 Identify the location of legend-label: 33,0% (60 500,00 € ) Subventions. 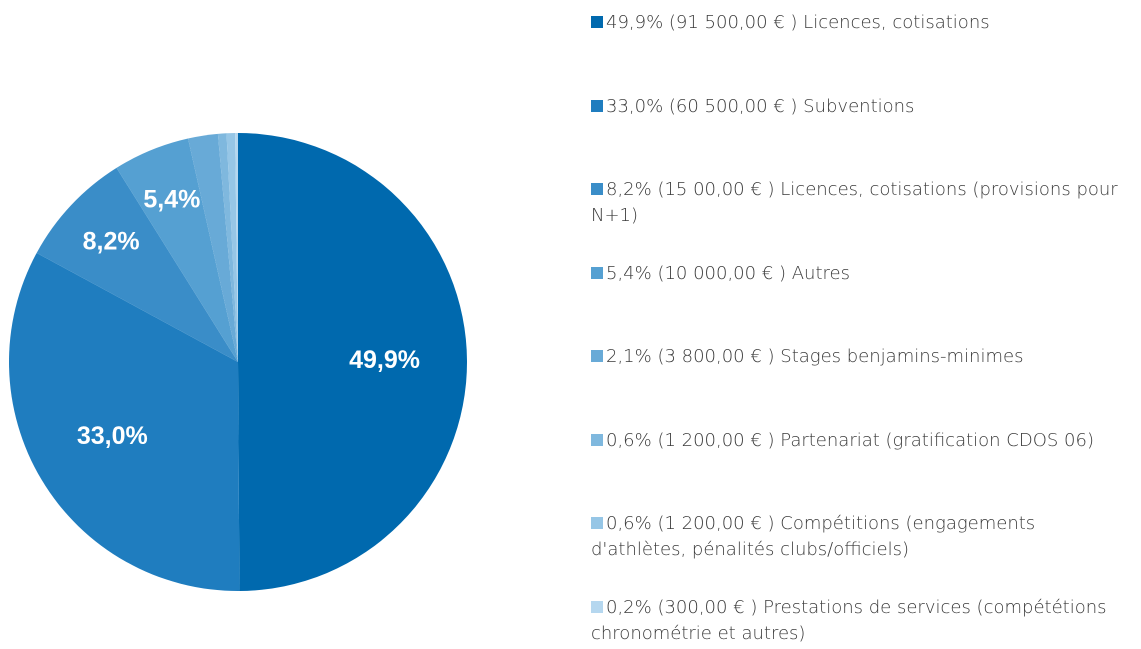
(760, 106).